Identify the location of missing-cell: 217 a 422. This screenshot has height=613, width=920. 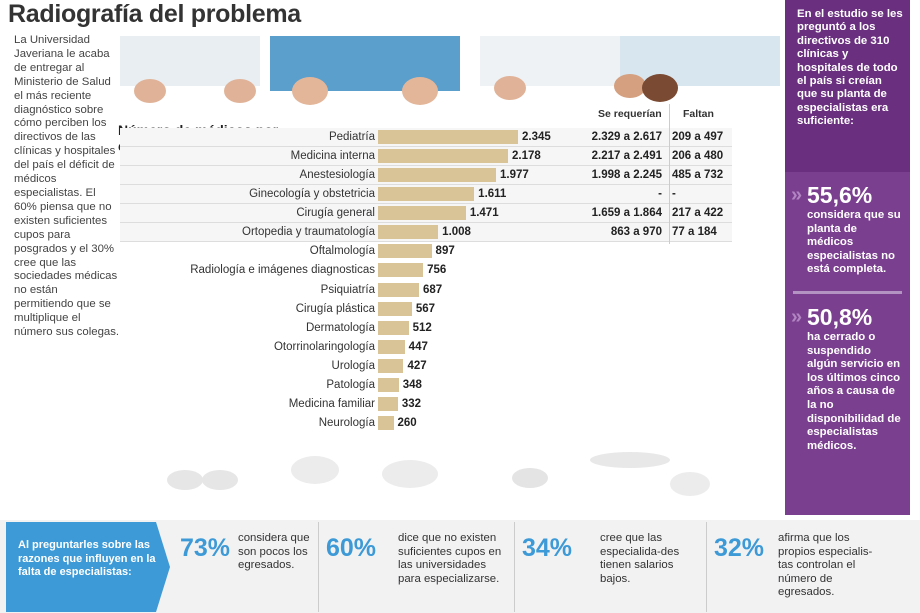
(698, 213).